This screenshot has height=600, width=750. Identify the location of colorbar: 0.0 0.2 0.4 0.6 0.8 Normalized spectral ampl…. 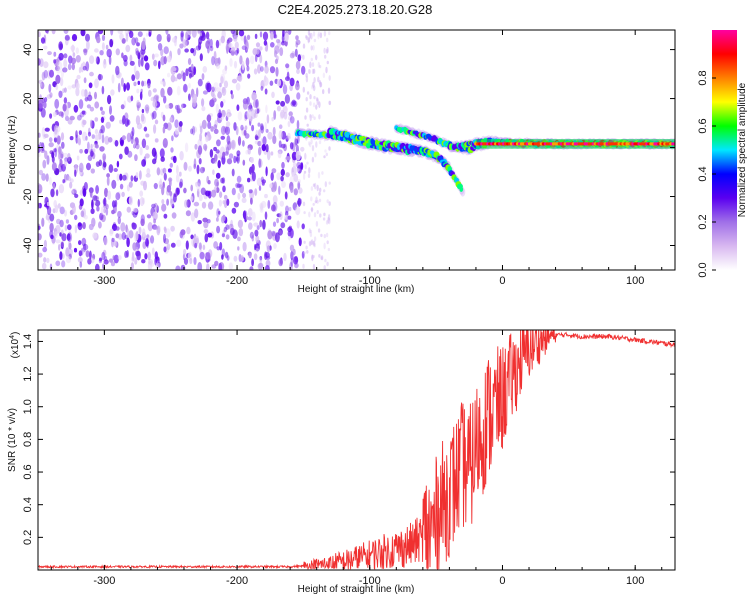
(722, 154).